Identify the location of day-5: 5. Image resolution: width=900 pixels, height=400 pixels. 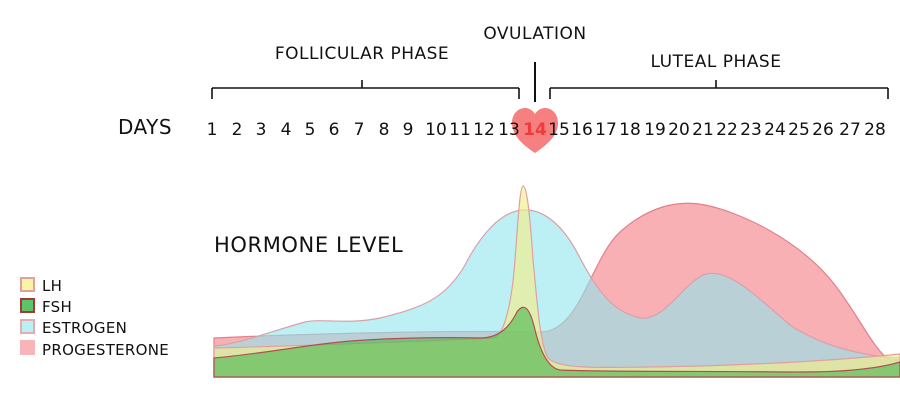
(310, 130).